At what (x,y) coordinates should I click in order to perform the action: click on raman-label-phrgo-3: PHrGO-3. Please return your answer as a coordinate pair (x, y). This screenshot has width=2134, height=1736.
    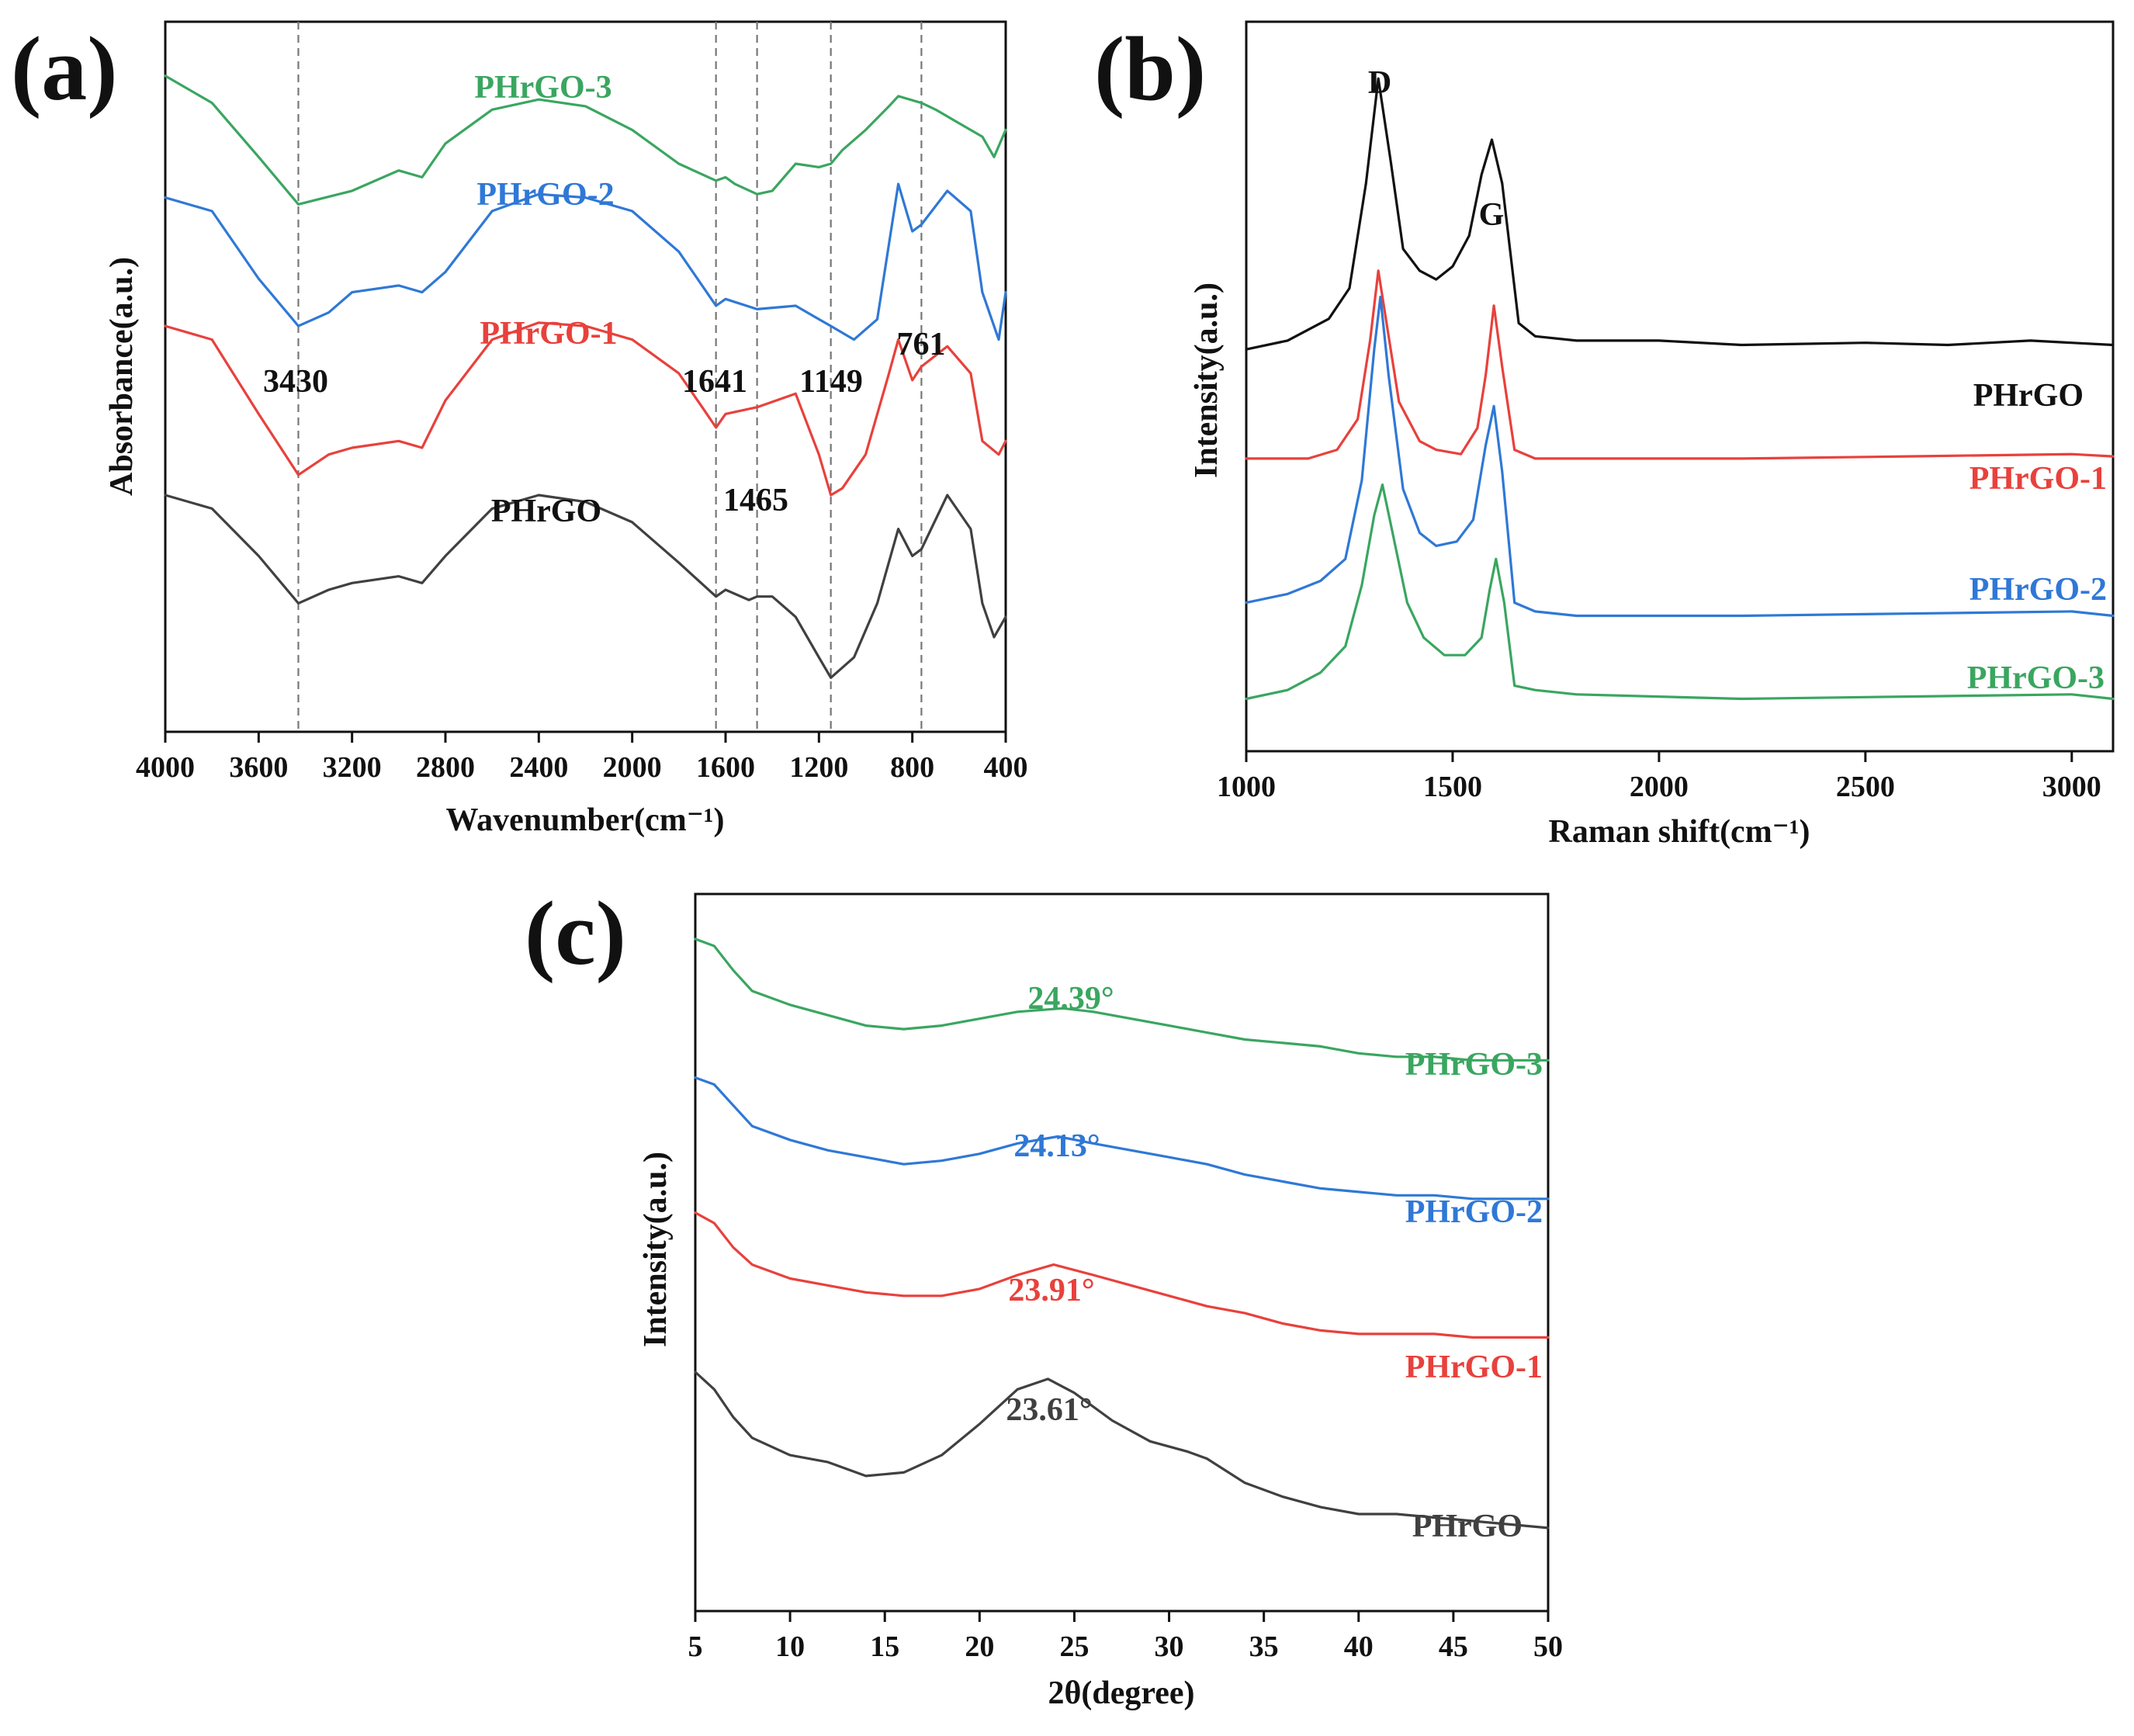
    Looking at the image, I should click on (2036, 678).